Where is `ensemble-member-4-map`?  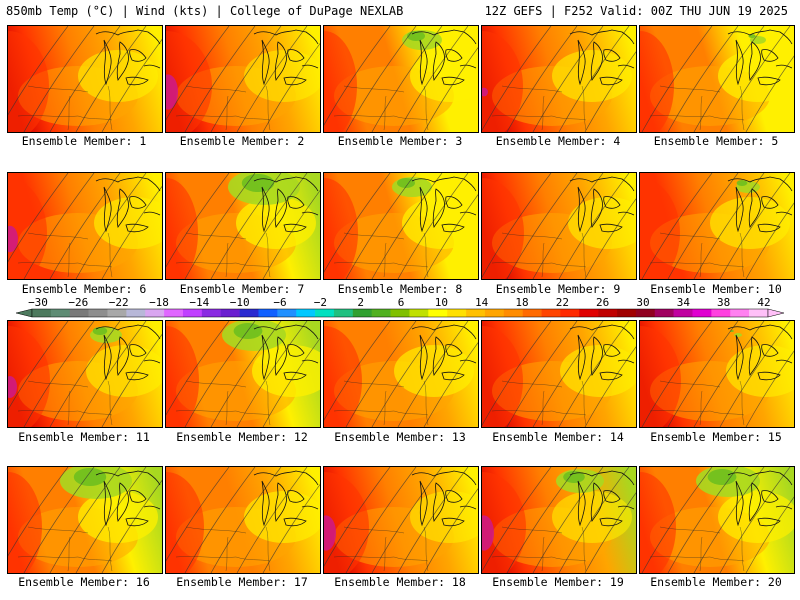
ensemble-member-4-map is located at coordinates (559, 79).